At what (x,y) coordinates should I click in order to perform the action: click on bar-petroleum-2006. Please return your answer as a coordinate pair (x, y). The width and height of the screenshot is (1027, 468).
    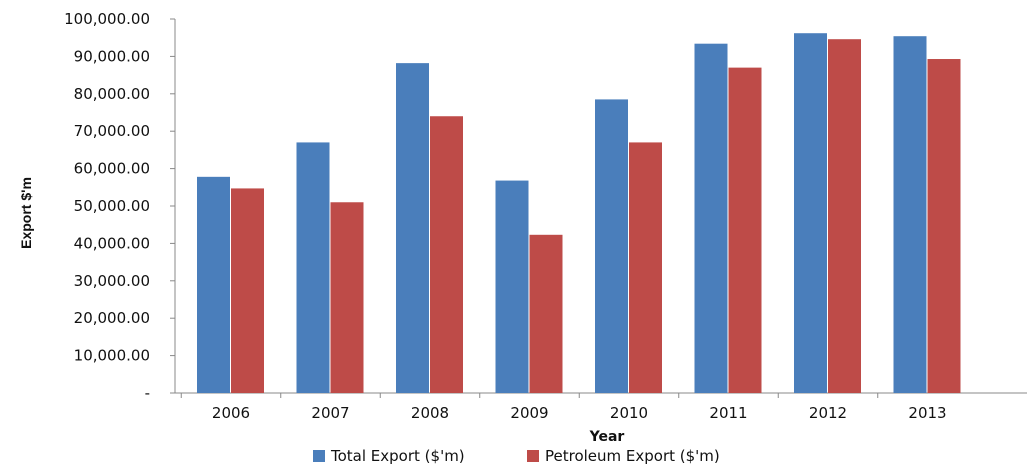
    Looking at the image, I should click on (247, 290).